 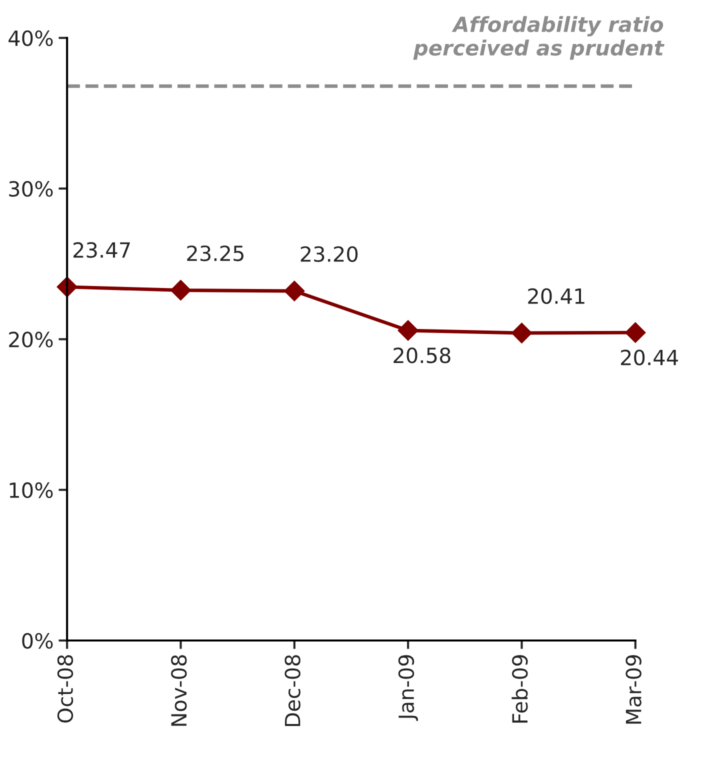 What do you see at coordinates (102, 250) in the screenshot?
I see `data-label: 23.47` at bounding box center [102, 250].